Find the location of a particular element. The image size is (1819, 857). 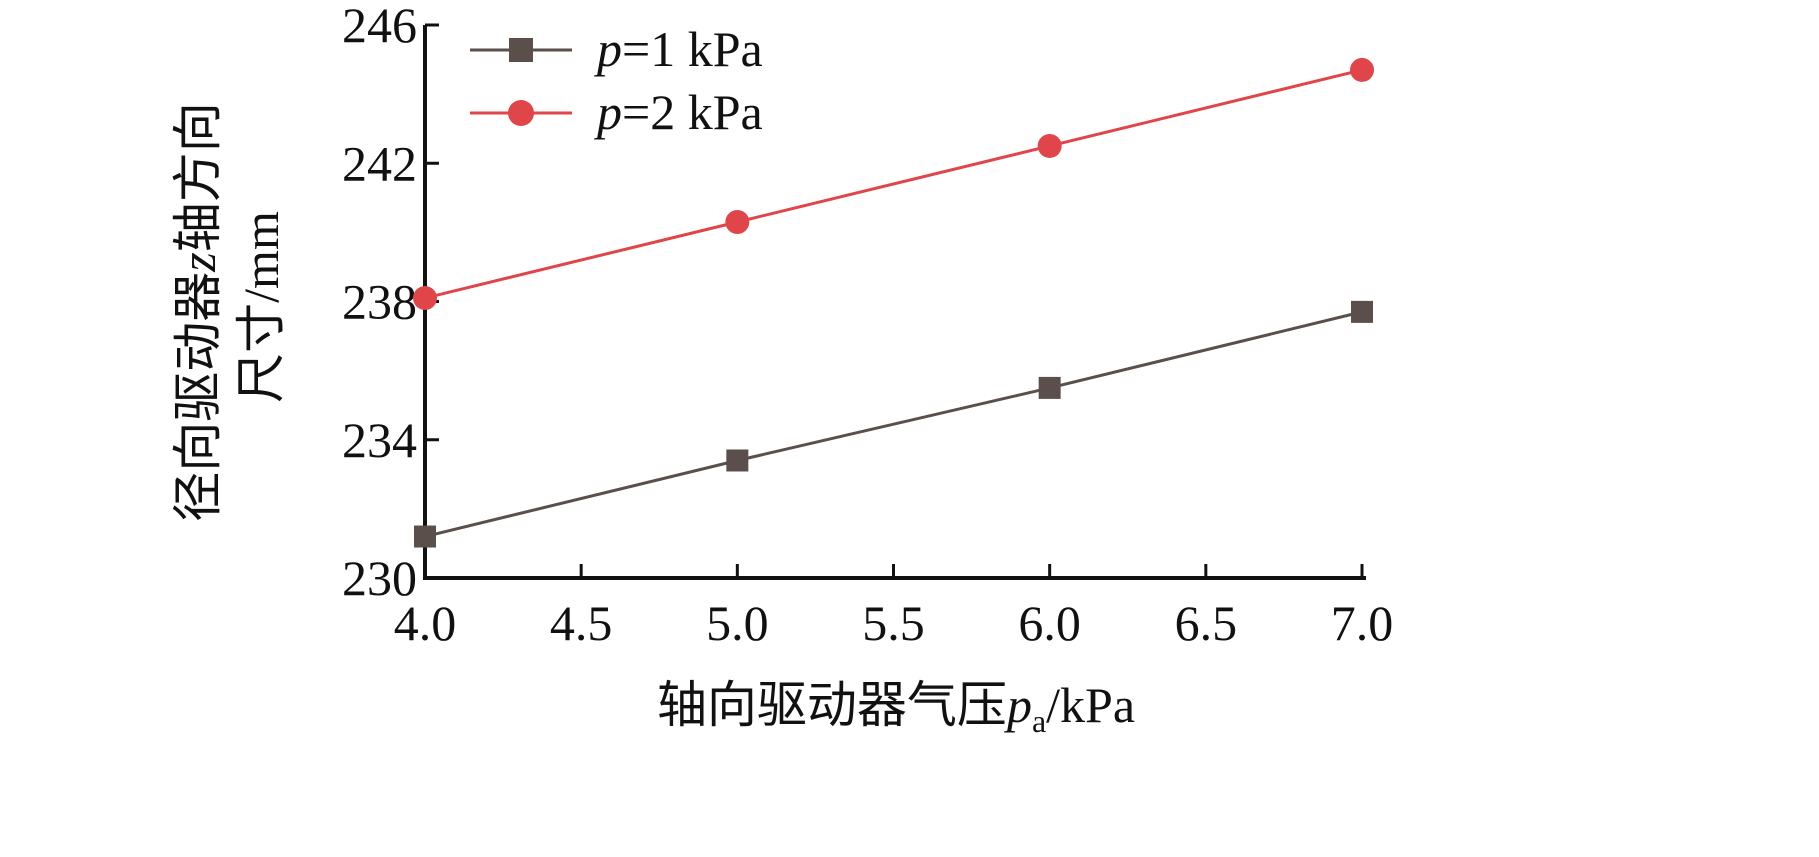

x-axis-title-suffix: /kPa is located at coordinates (1090, 705).